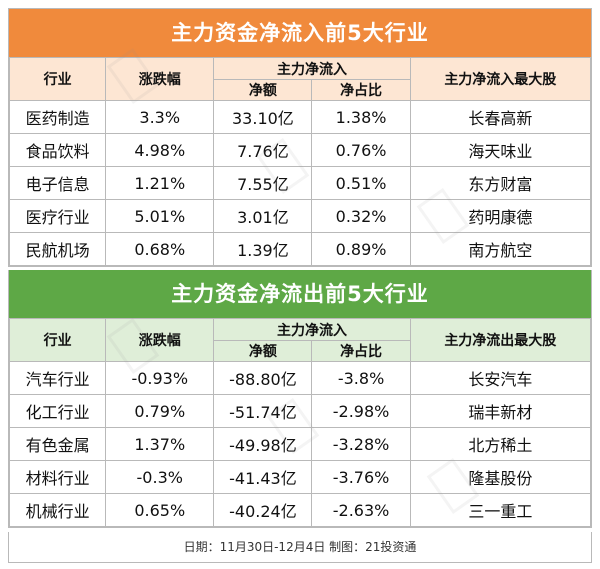 Image resolution: width=600 pixels, height=569 pixels. What do you see at coordinates (361, 216) in the screenshot?
I see `net-ratio-cell: 0.32%` at bounding box center [361, 216].